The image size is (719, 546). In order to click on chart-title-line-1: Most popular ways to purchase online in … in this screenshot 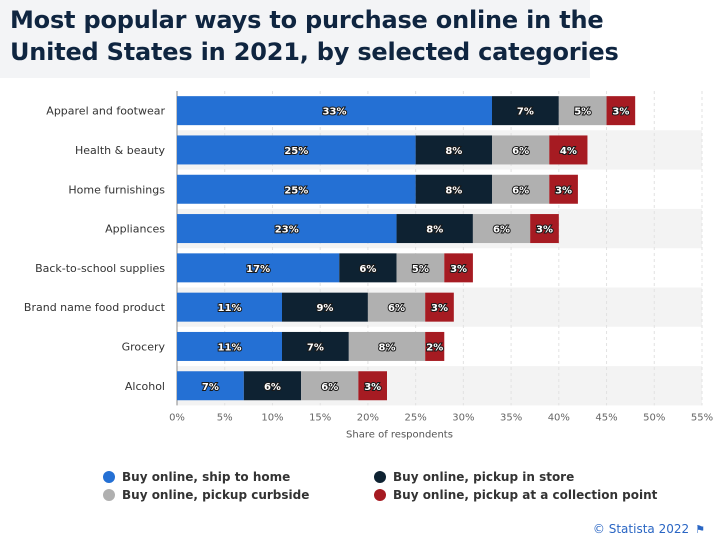, I will do `click(307, 20)`.